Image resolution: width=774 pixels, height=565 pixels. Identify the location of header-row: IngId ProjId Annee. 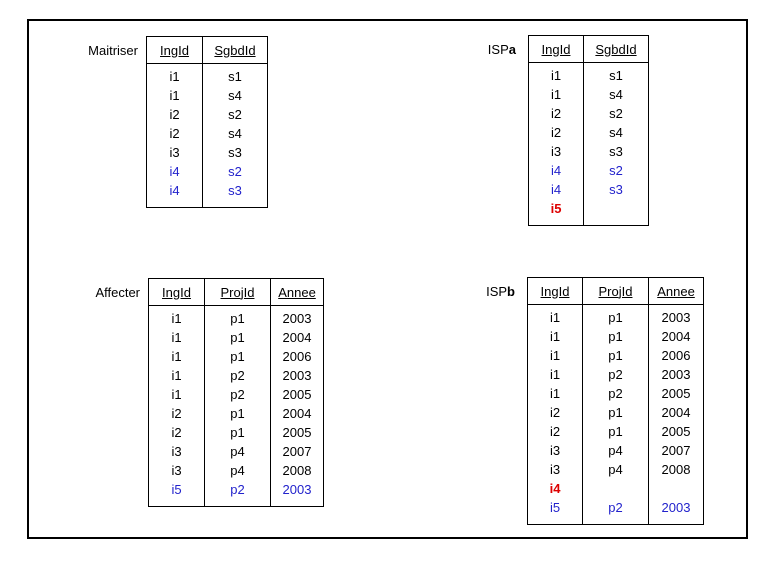
(236, 292).